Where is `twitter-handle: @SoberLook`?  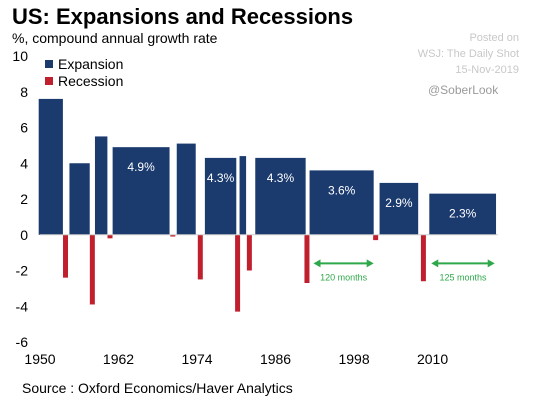
twitter-handle: @SoberLook is located at coordinates (463, 90).